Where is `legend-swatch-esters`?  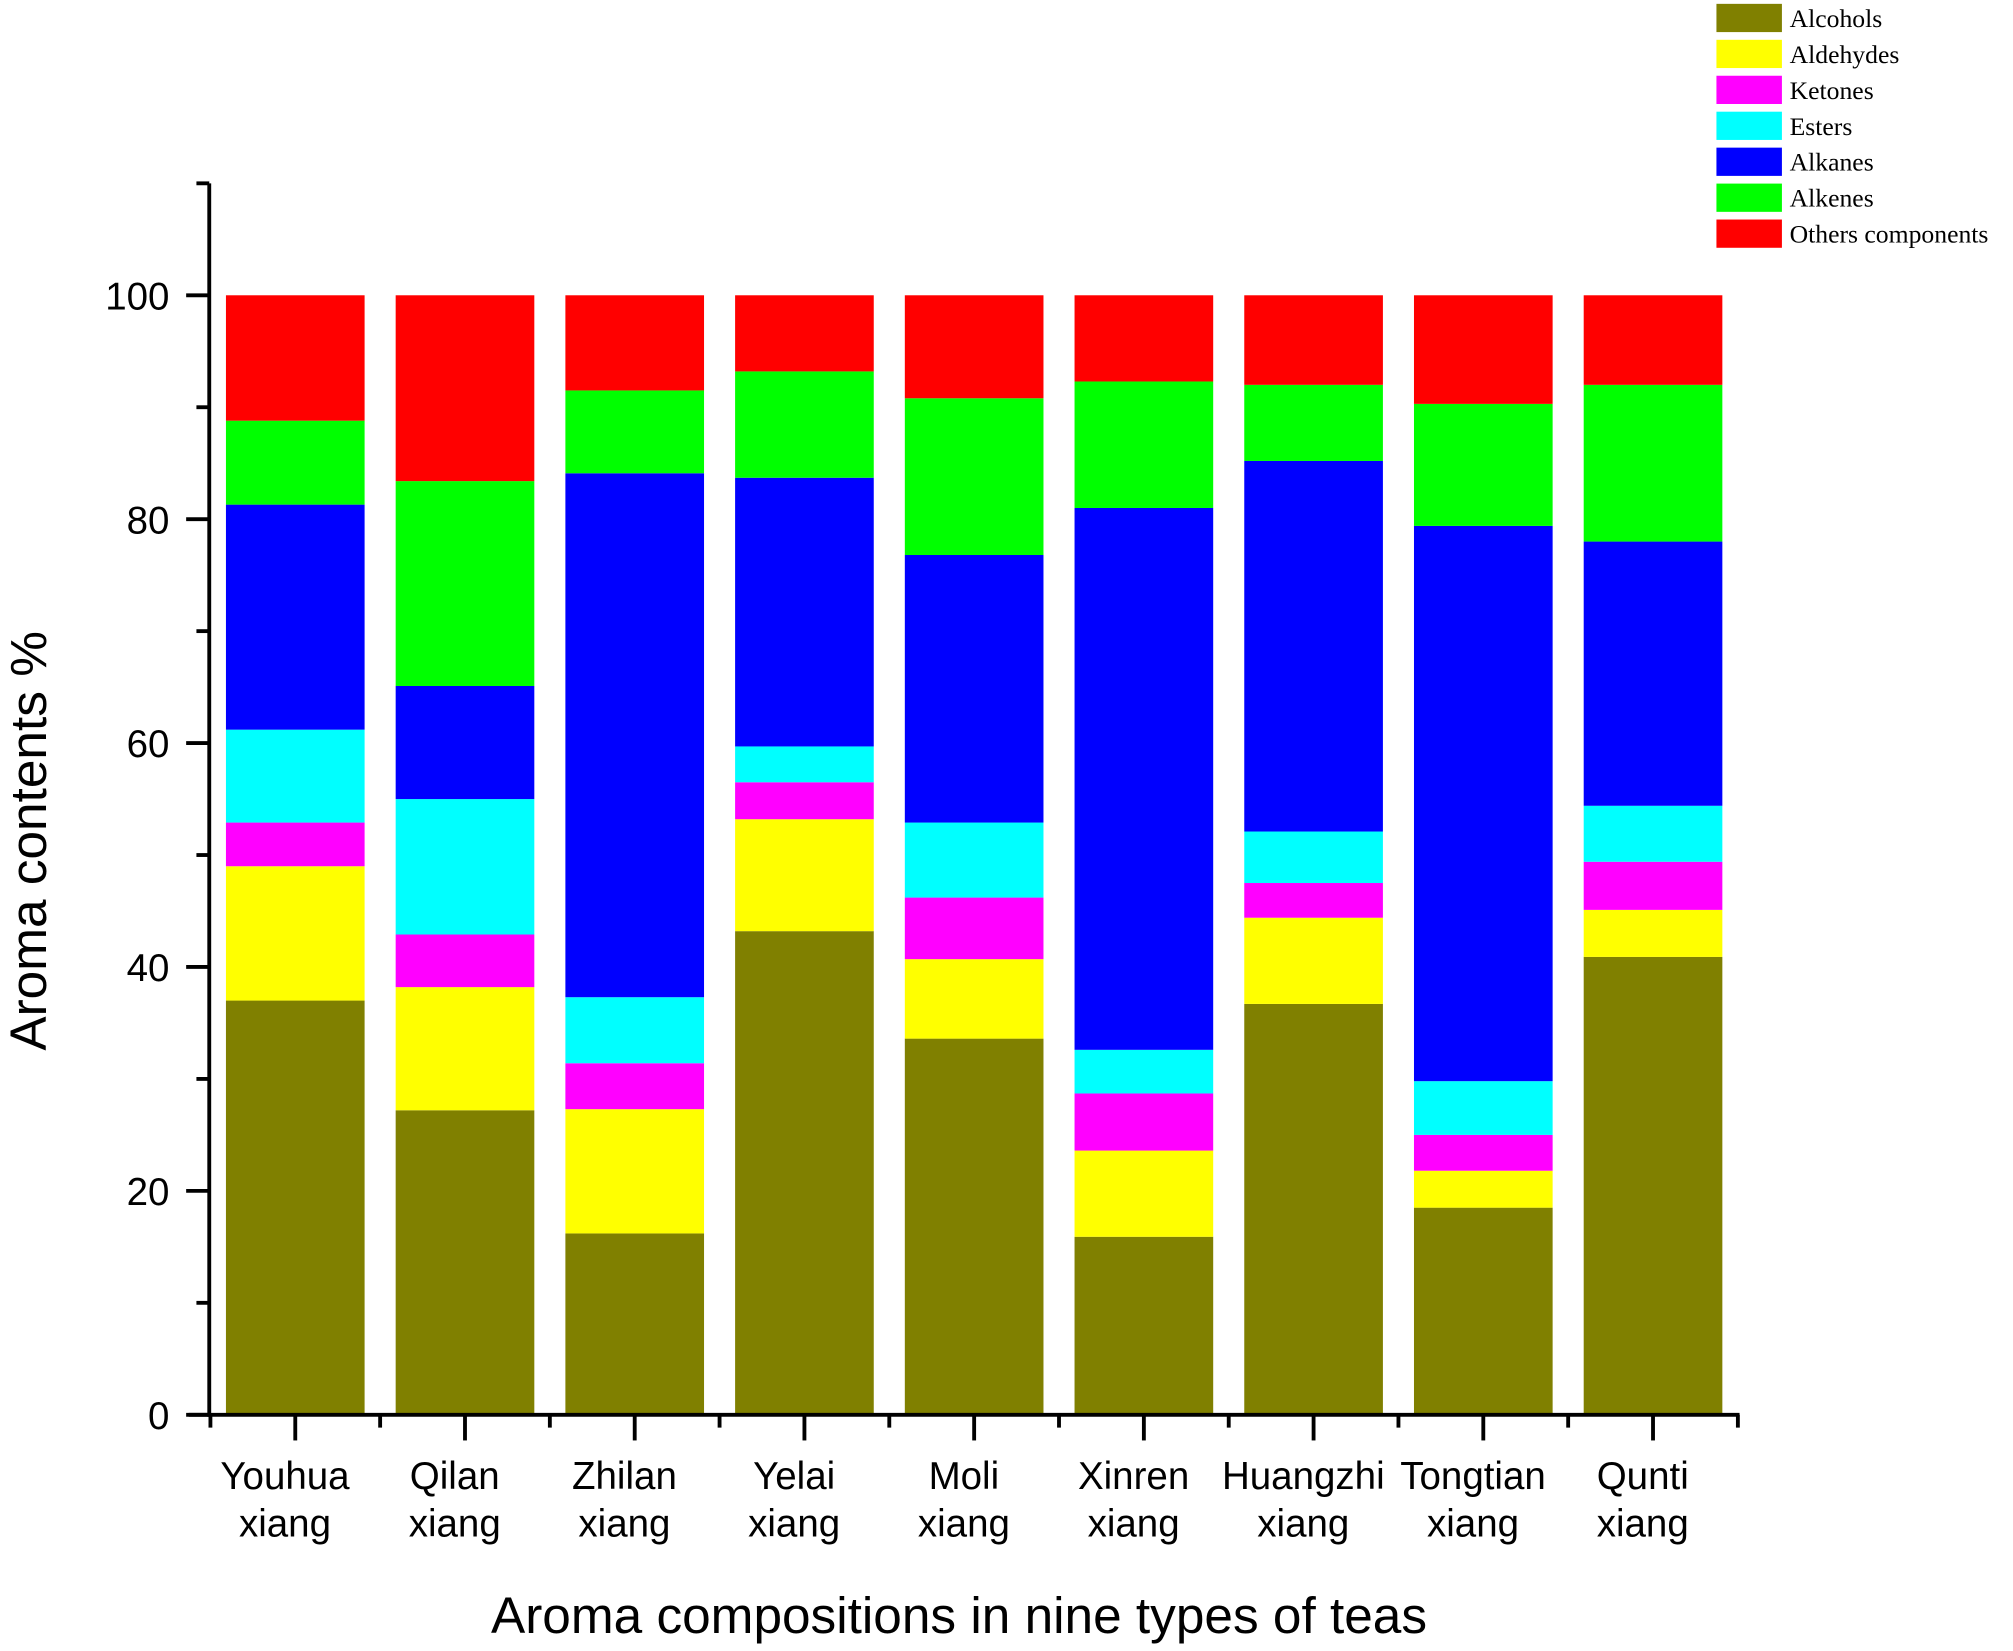 legend-swatch-esters is located at coordinates (1749, 125).